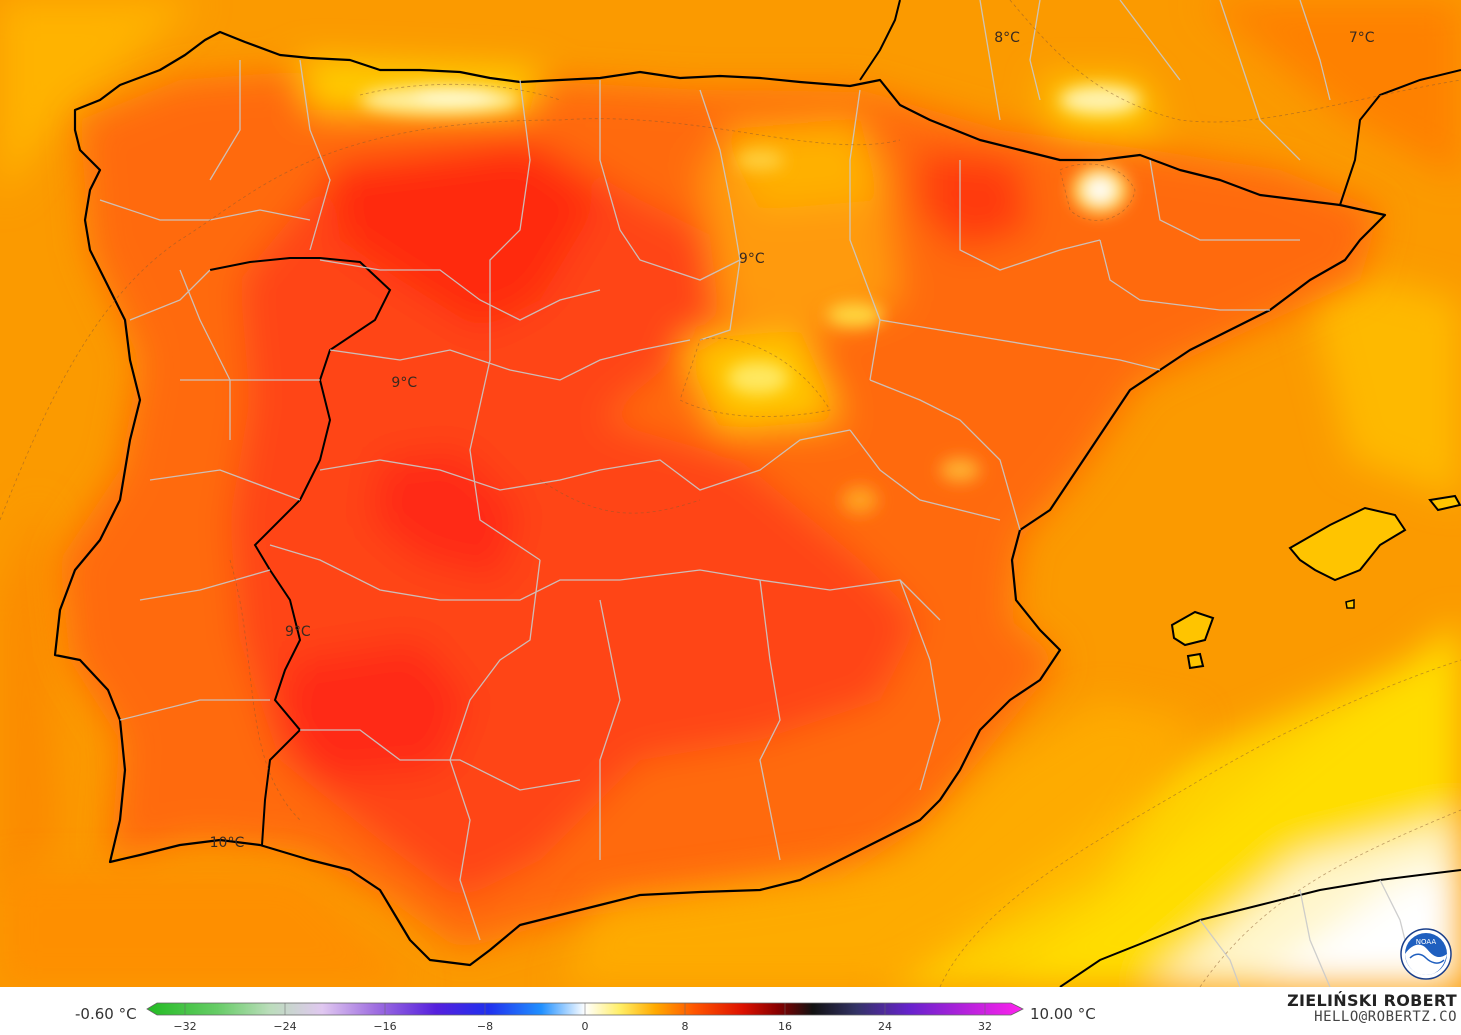 The width and height of the screenshot is (1461, 1035). Describe the element at coordinates (1063, 1014) in the screenshot. I see `max-temperature-label: 10.00 °C` at that location.